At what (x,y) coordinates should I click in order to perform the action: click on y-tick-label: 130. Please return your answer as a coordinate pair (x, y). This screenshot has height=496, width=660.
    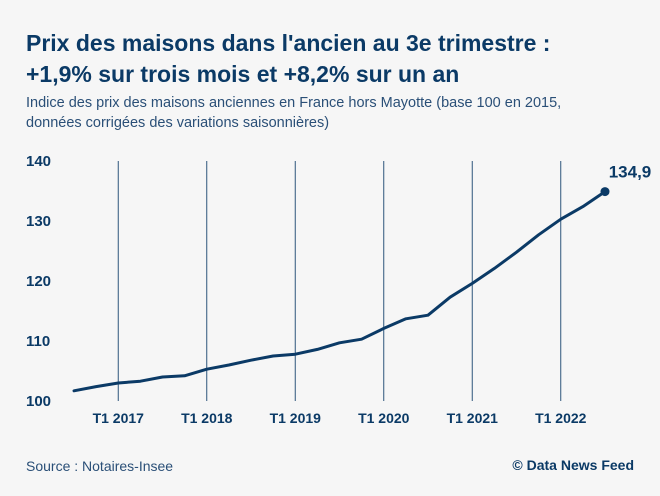
    Looking at the image, I should click on (38, 221).